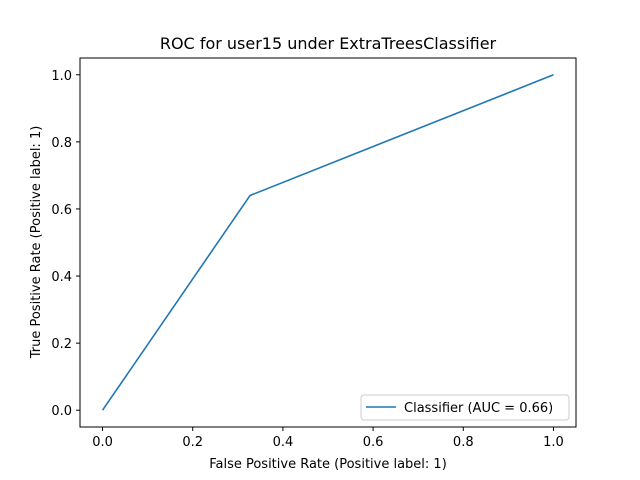 The image size is (640, 480). What do you see at coordinates (61, 344) in the screenshot?
I see `y-tick-label: 0.2` at bounding box center [61, 344].